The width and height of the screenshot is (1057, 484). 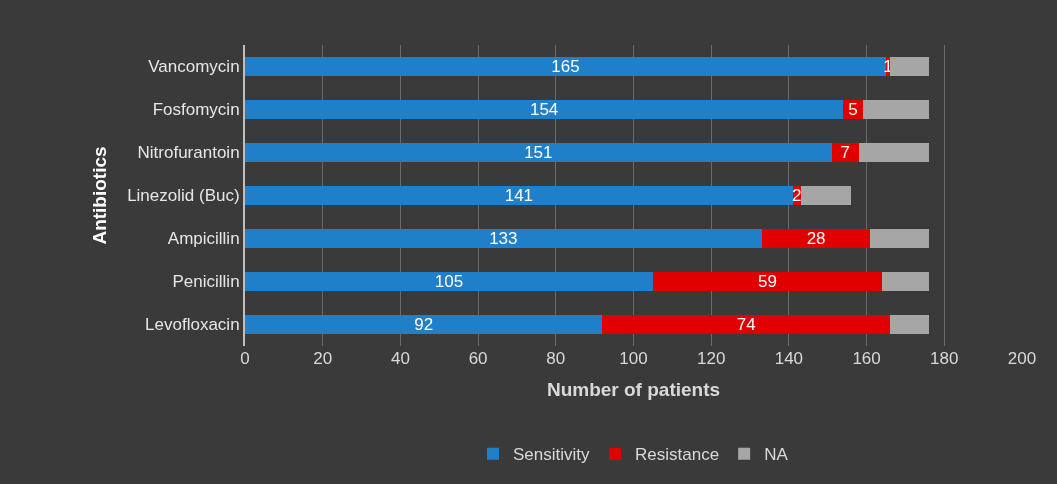 I want to click on data-label: 28, so click(x=816, y=238).